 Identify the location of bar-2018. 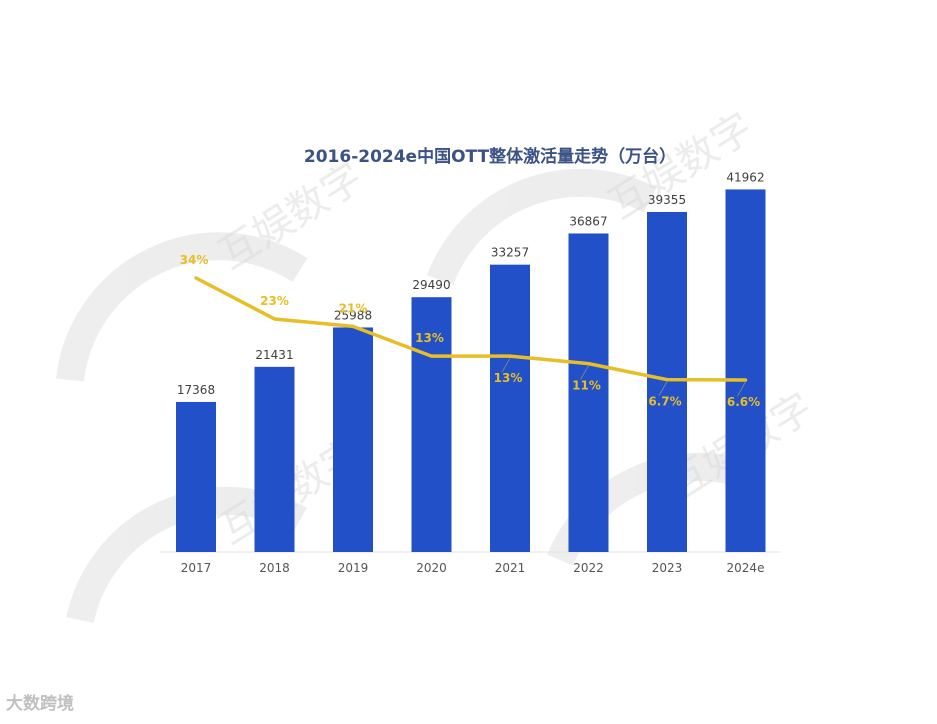
(274, 459).